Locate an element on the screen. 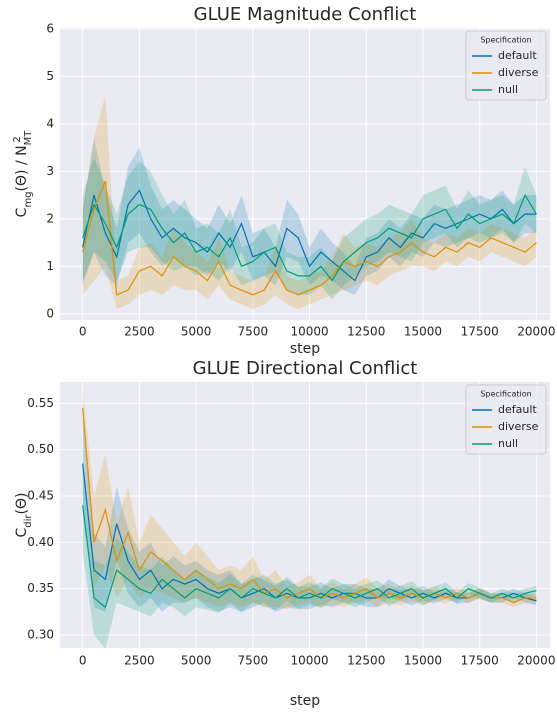 The image size is (557, 712). y-tick-label: 1 is located at coordinates (50, 266).